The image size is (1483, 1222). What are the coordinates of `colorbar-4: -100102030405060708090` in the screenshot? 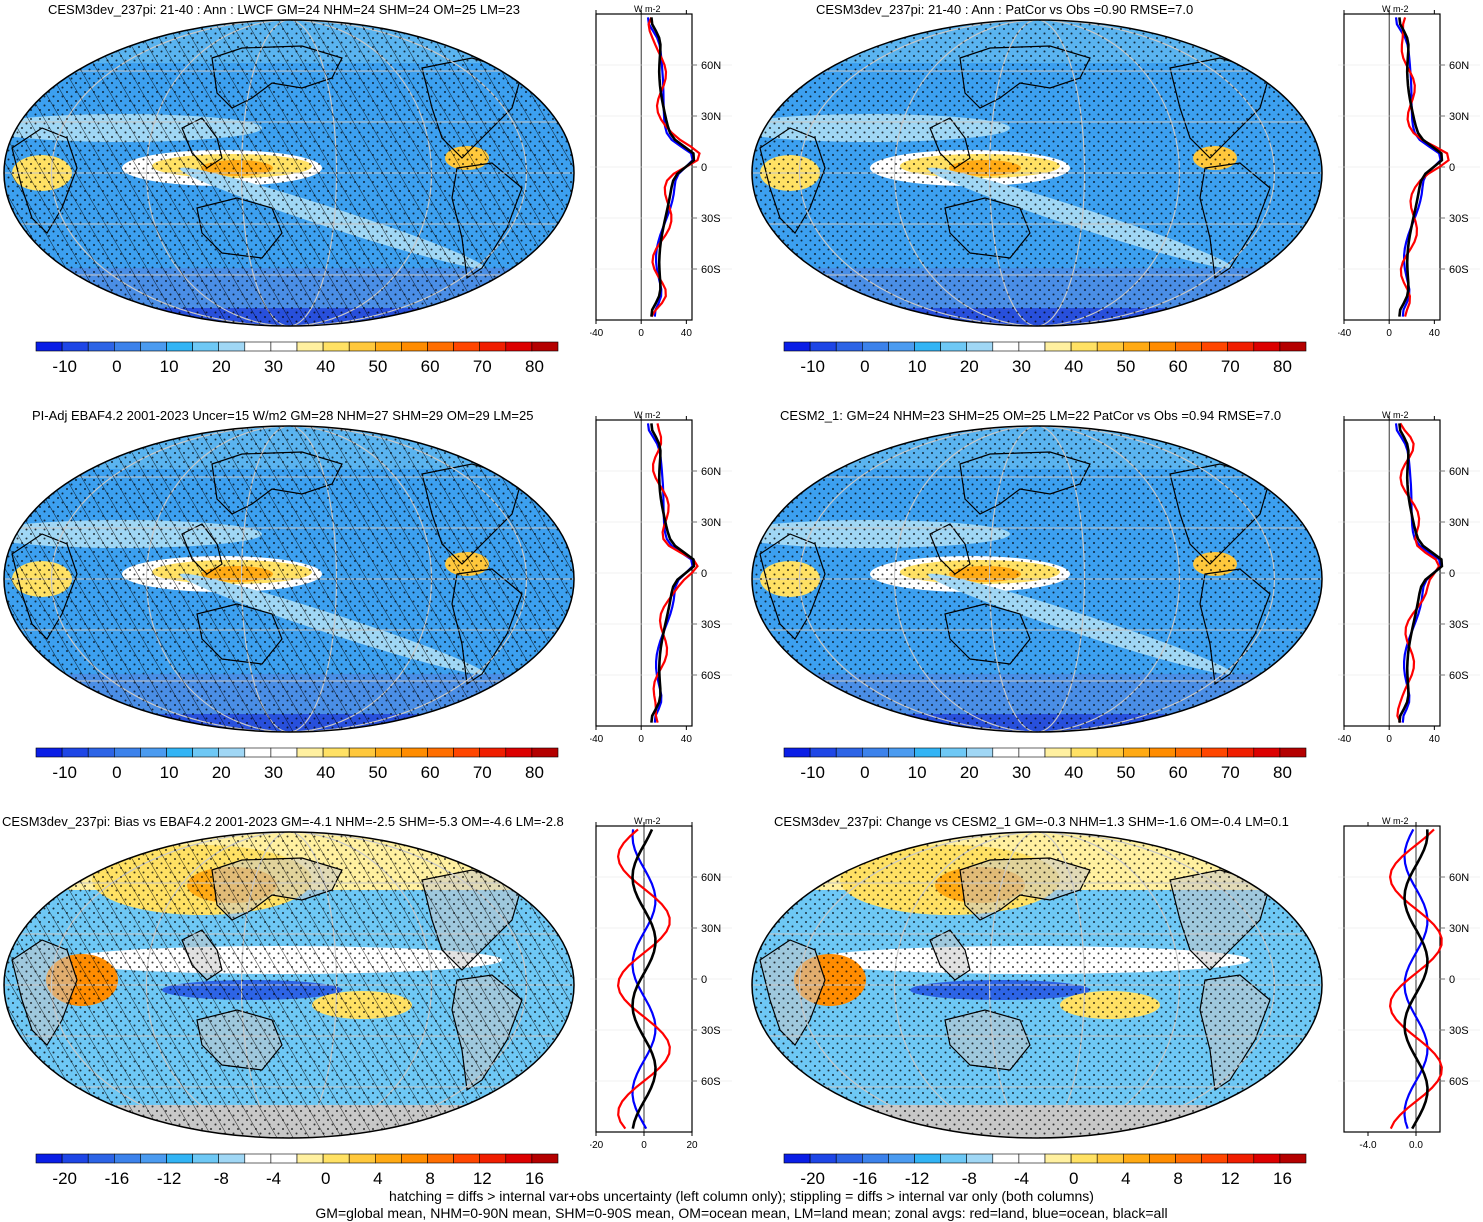 It's located at (1045, 764).